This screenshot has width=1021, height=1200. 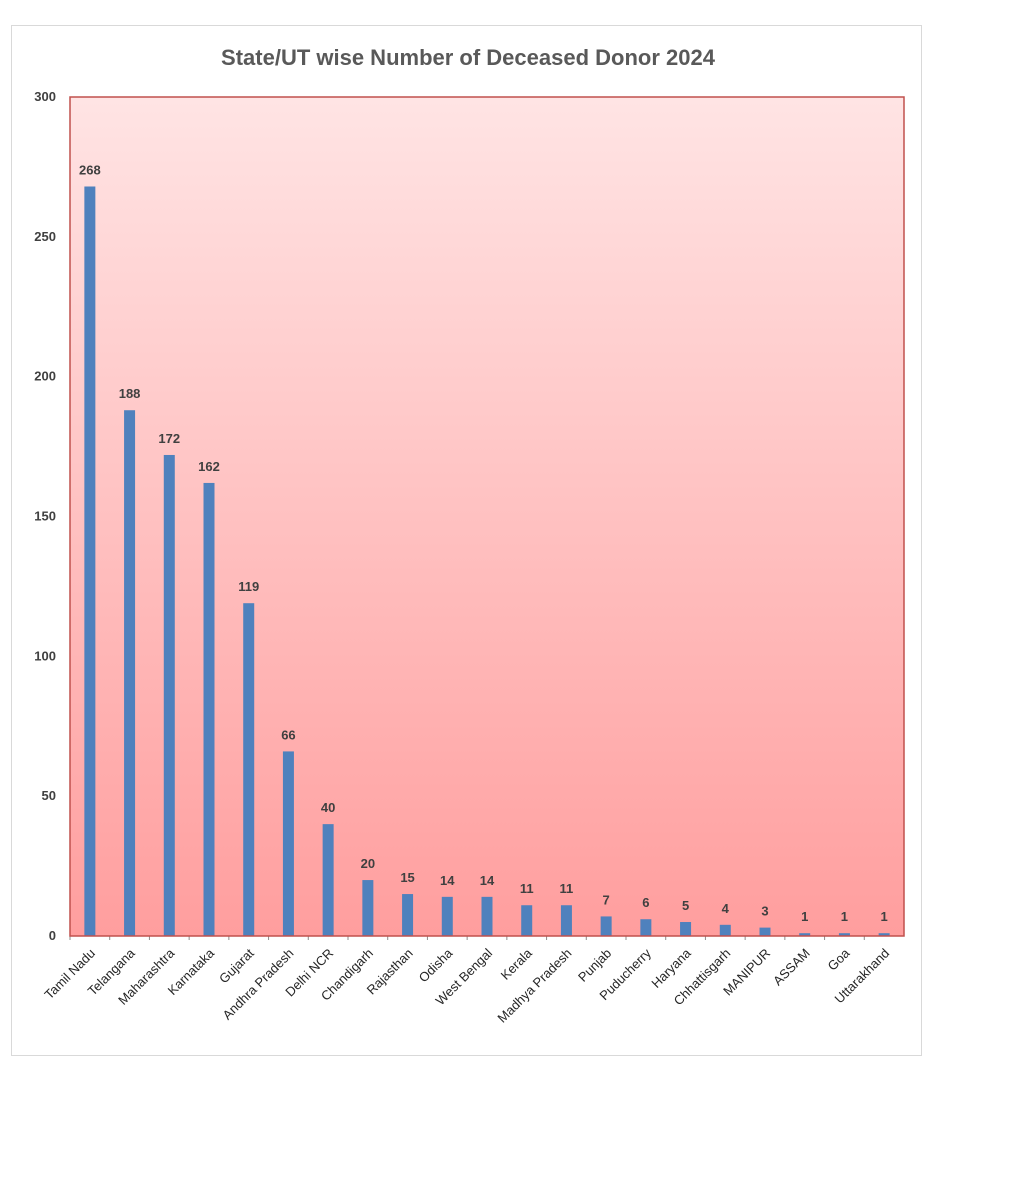 I want to click on bar-manipur, so click(x=765, y=931).